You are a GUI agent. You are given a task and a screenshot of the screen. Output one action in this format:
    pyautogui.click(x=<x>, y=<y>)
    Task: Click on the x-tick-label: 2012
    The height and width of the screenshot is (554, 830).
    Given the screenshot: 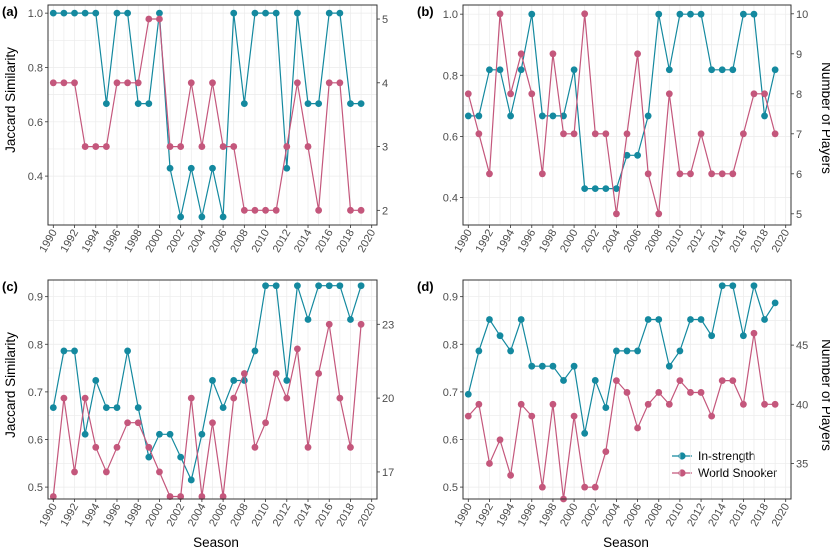 What is the action you would take?
    pyautogui.click(x=696, y=515)
    